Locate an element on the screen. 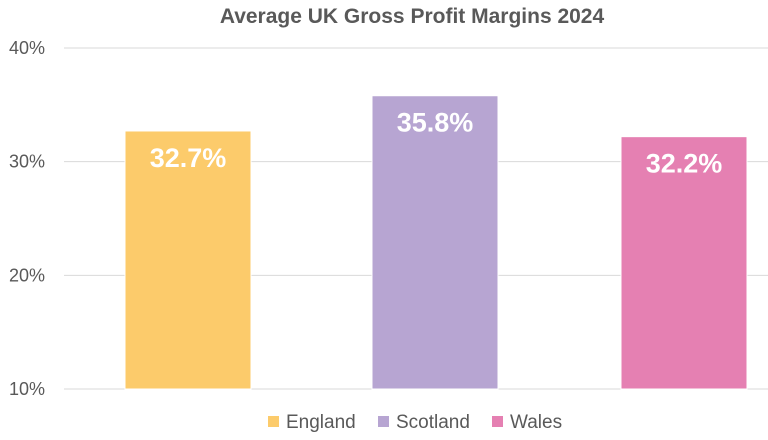  y-axis-ticks: 10% 20% 30% 40% is located at coordinates (27, 218).